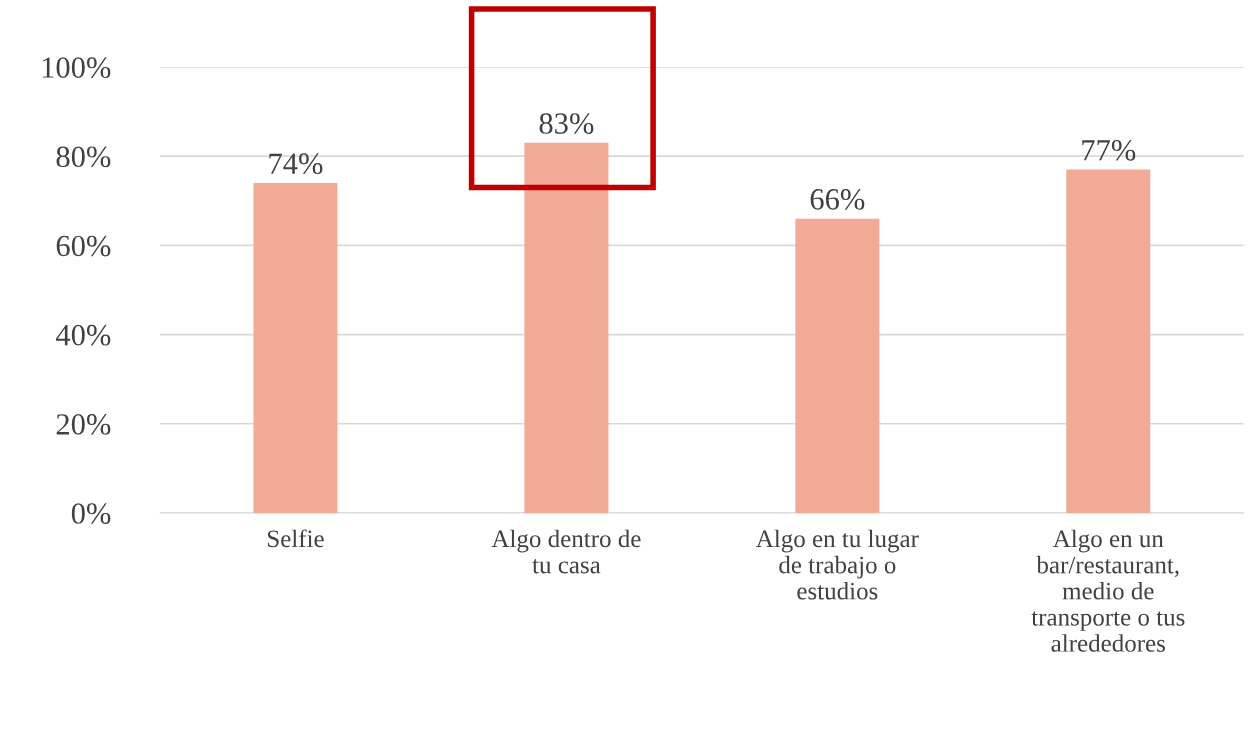  What do you see at coordinates (83, 335) in the screenshot?
I see `y-tick-label: 40%` at bounding box center [83, 335].